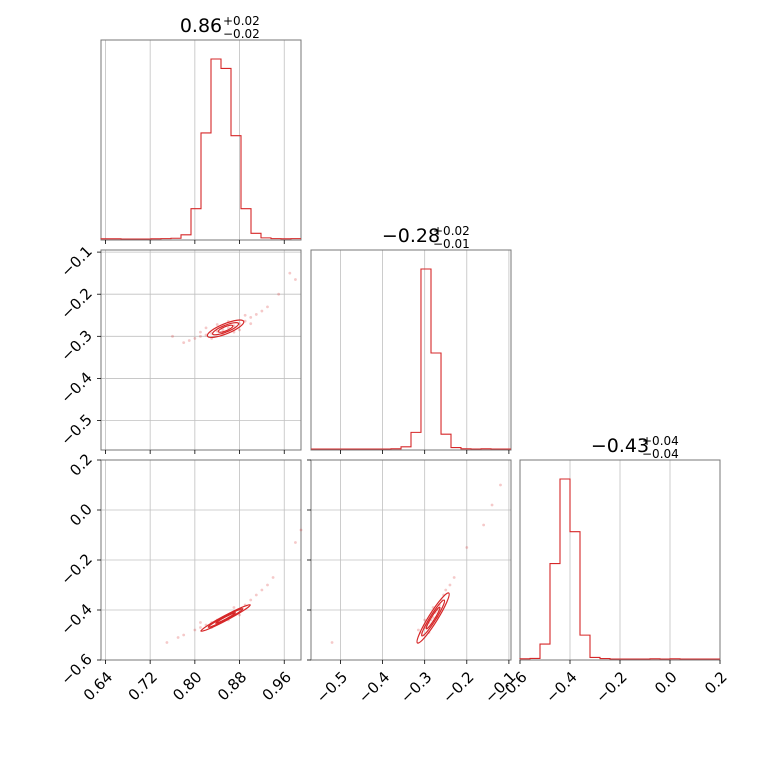  Describe the element at coordinates (413, 583) in the screenshot. I see `panel-2-1: −0.5 −0.4 −0.3 −0.2 −0.1` at that location.